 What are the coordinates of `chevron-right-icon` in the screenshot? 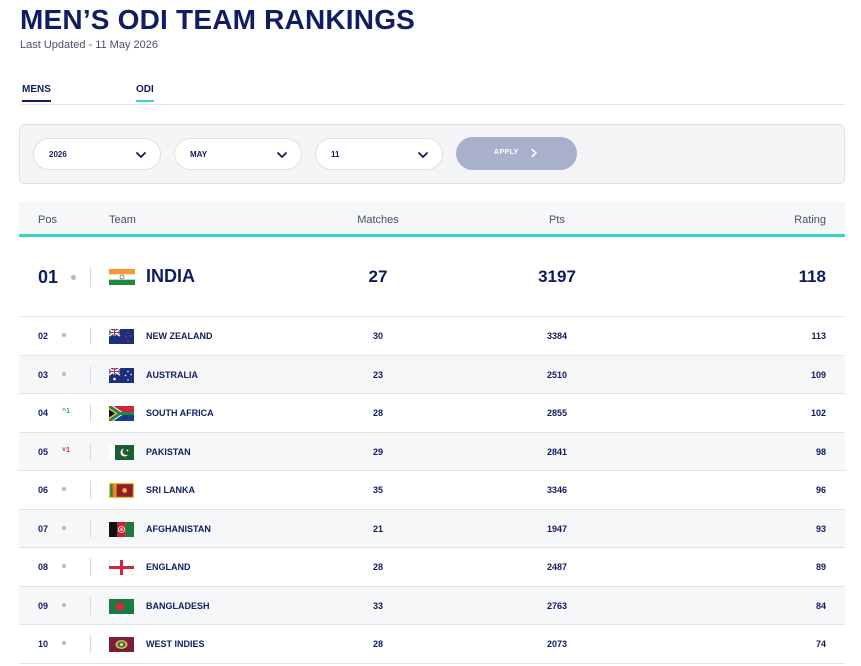 It's located at (534, 153).